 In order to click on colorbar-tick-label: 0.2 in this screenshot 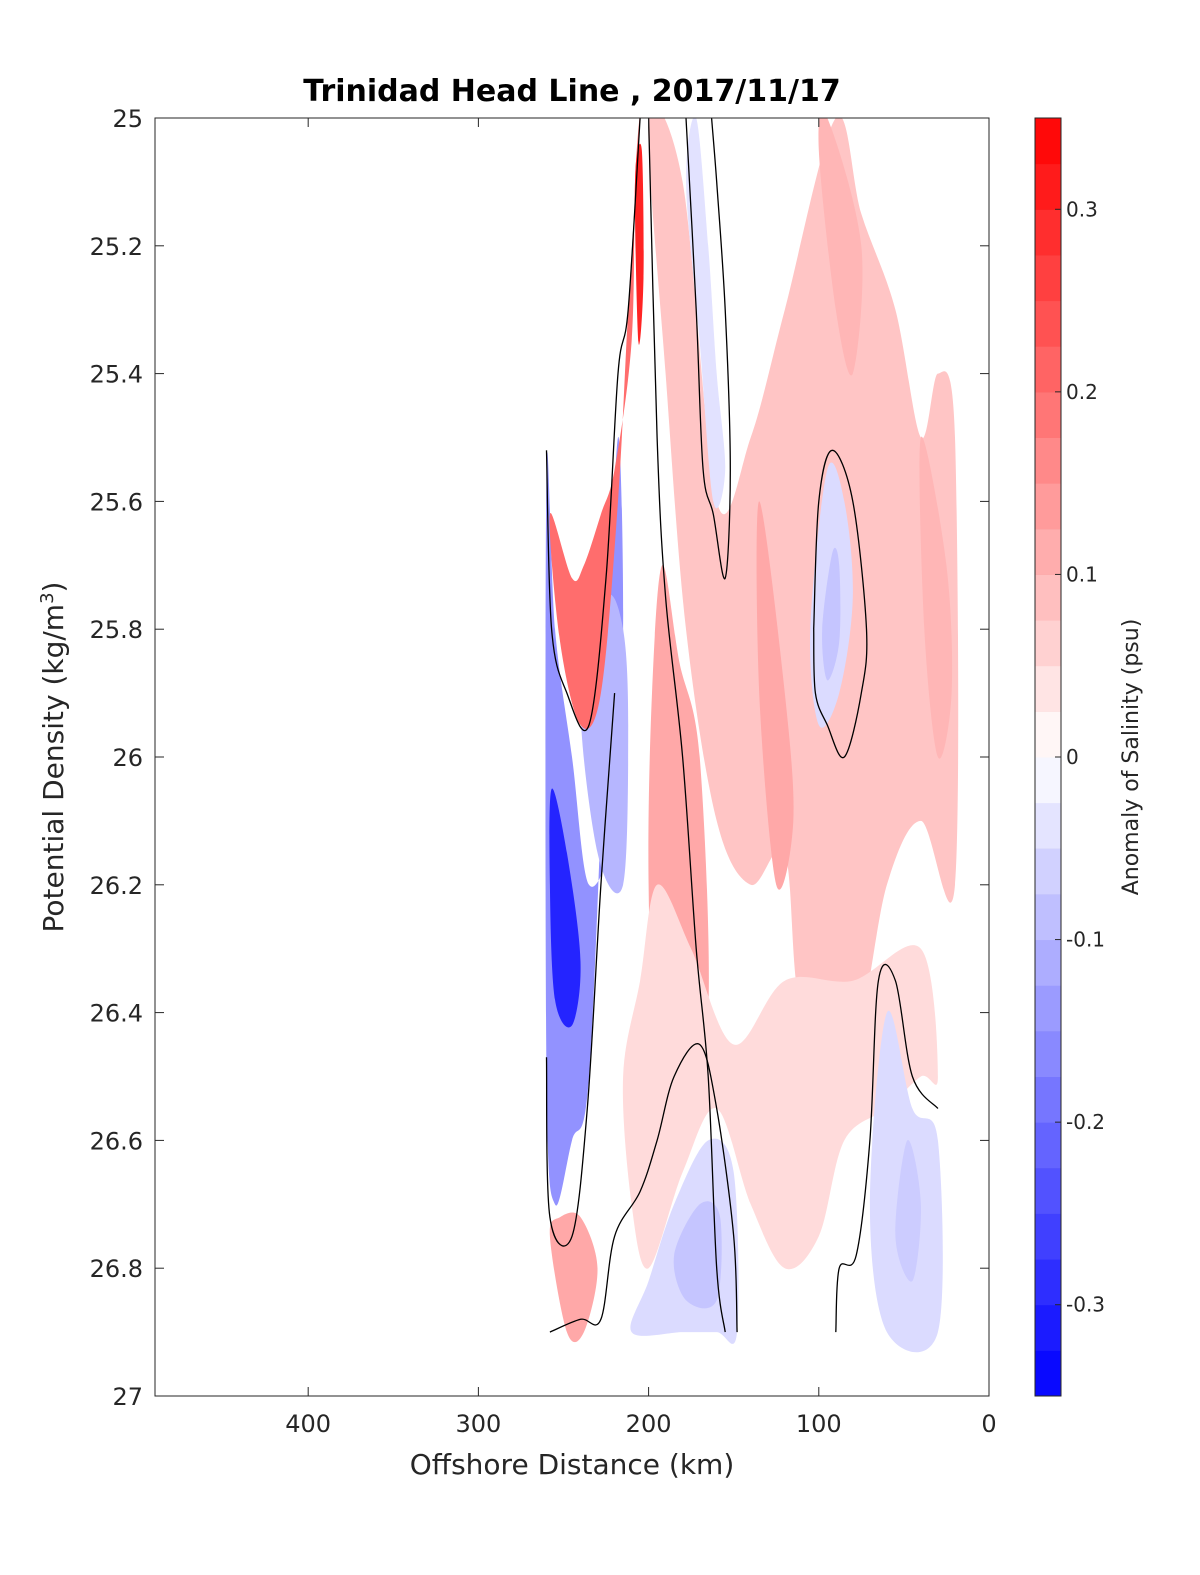, I will do `click(1082, 392)`.